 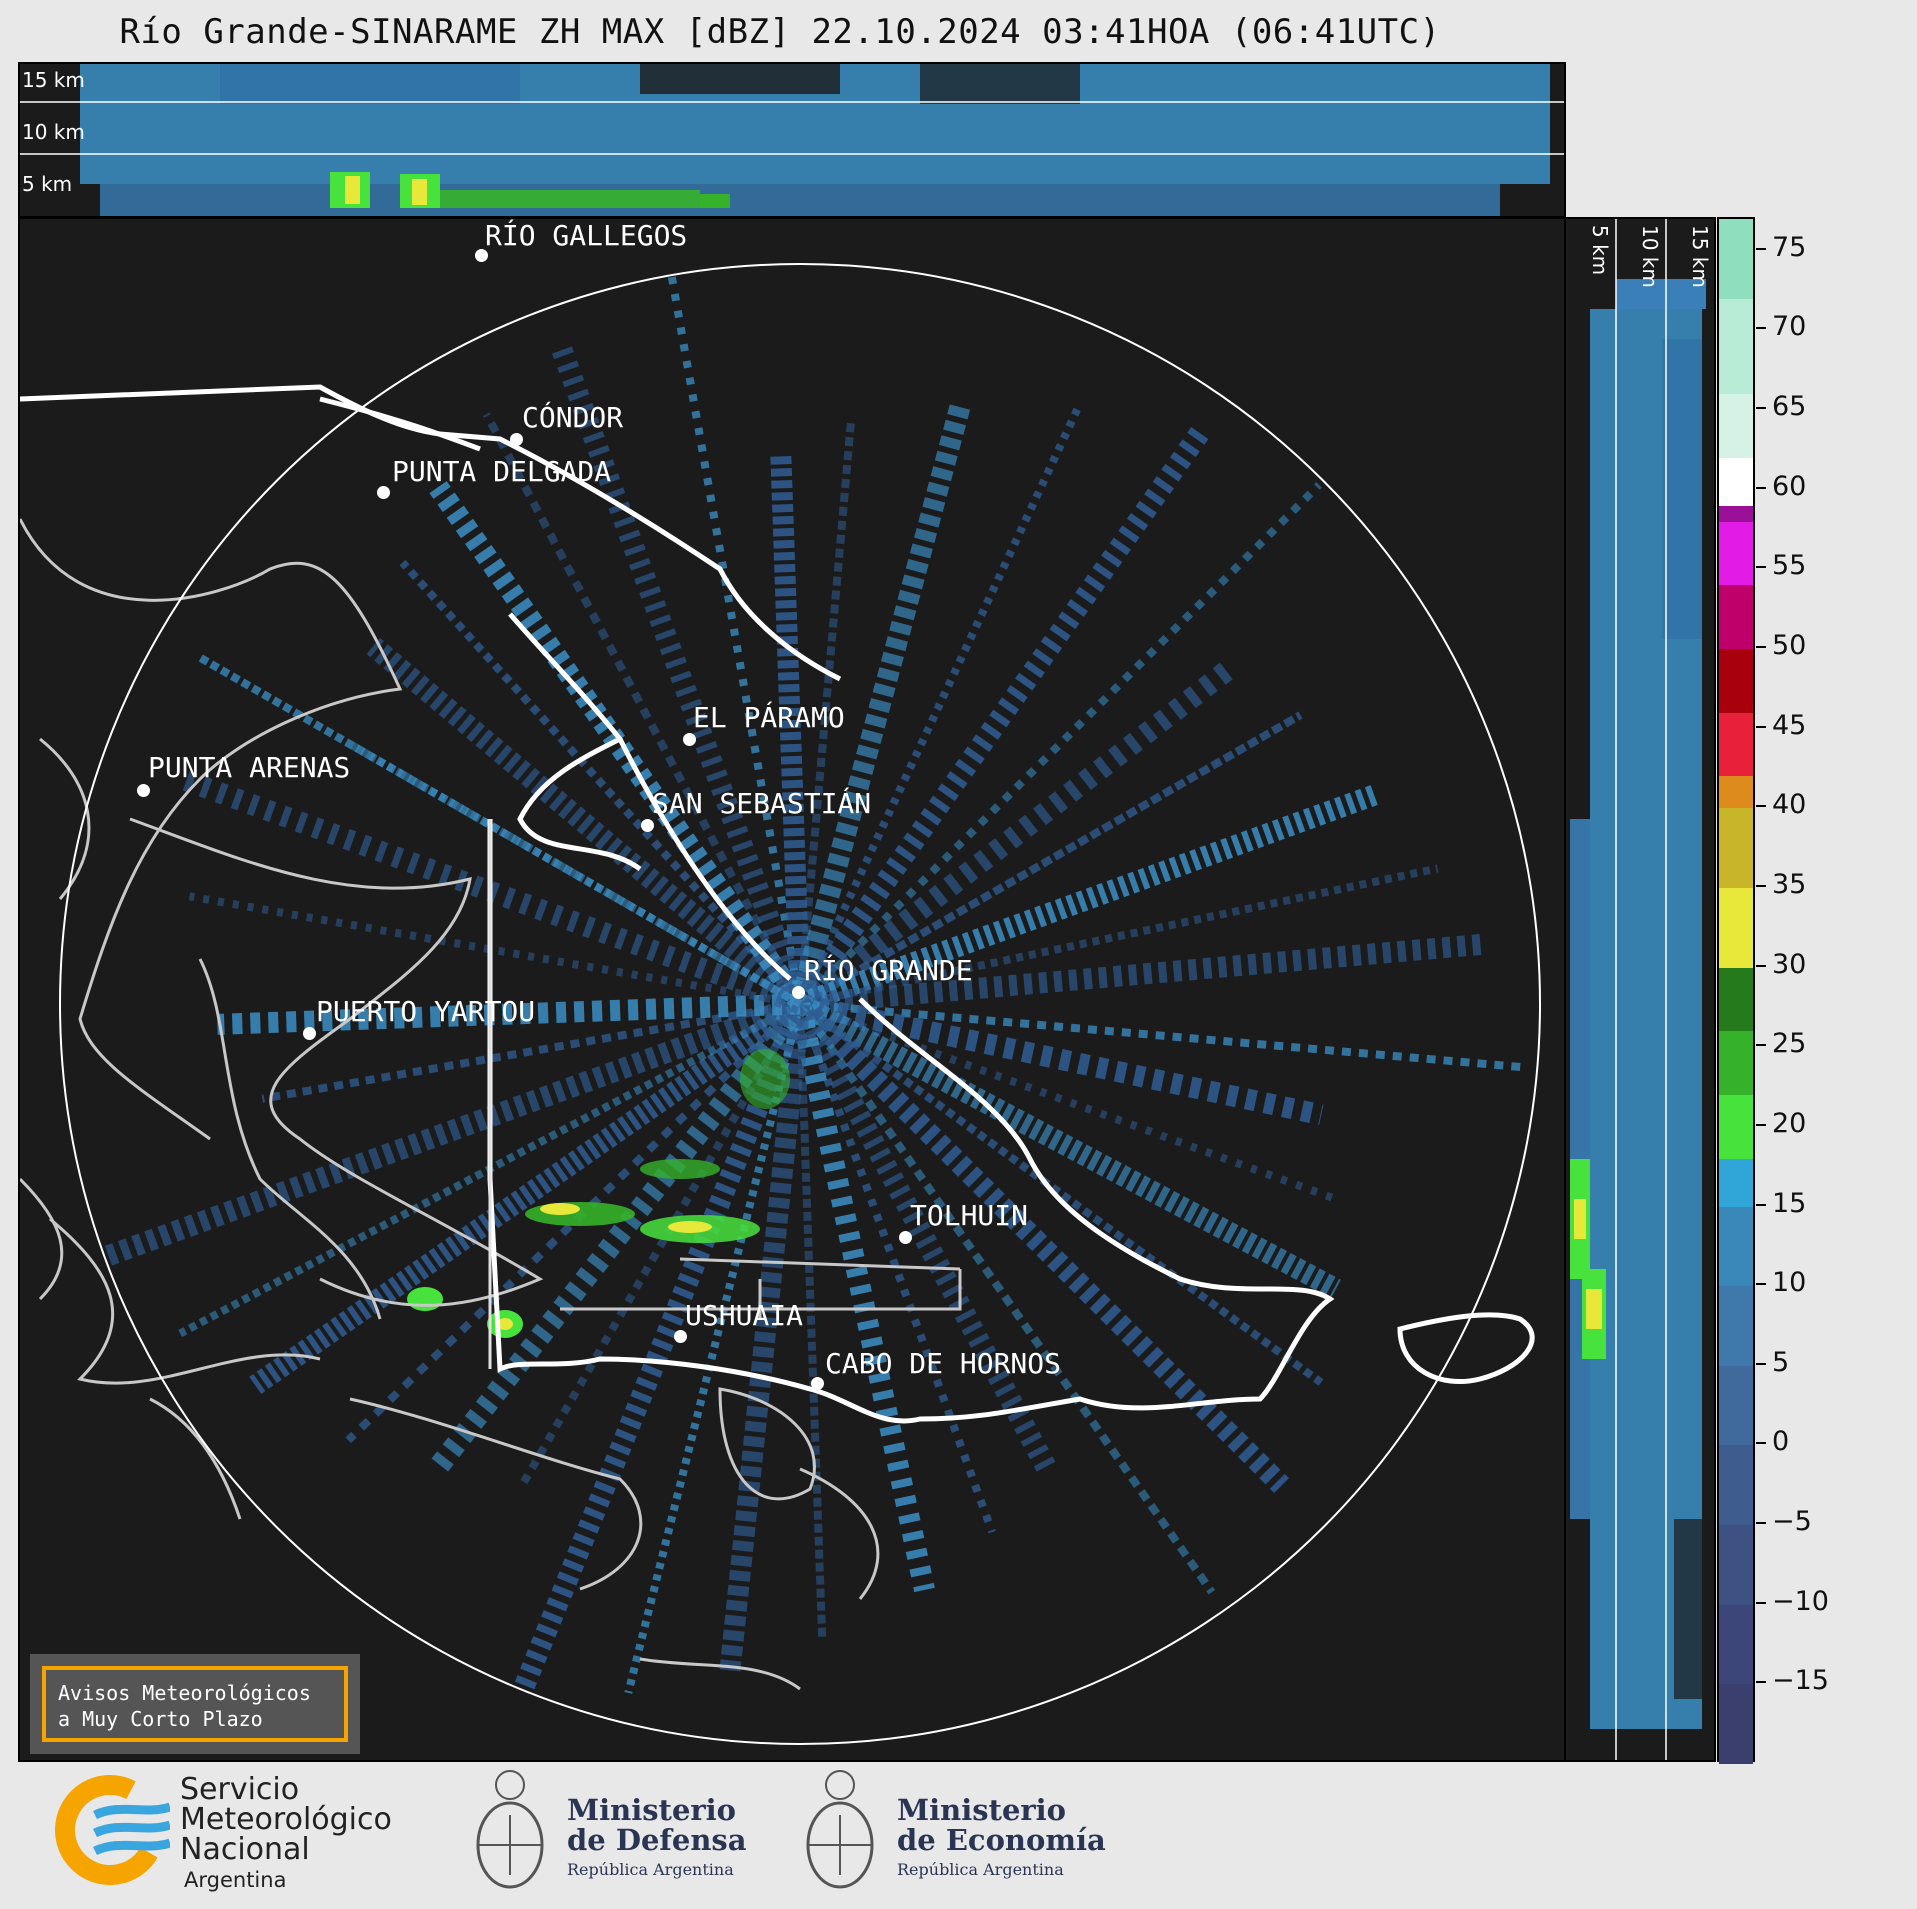 I want to click on right-alt-label-10: 10 km, so click(x=1650, y=256).